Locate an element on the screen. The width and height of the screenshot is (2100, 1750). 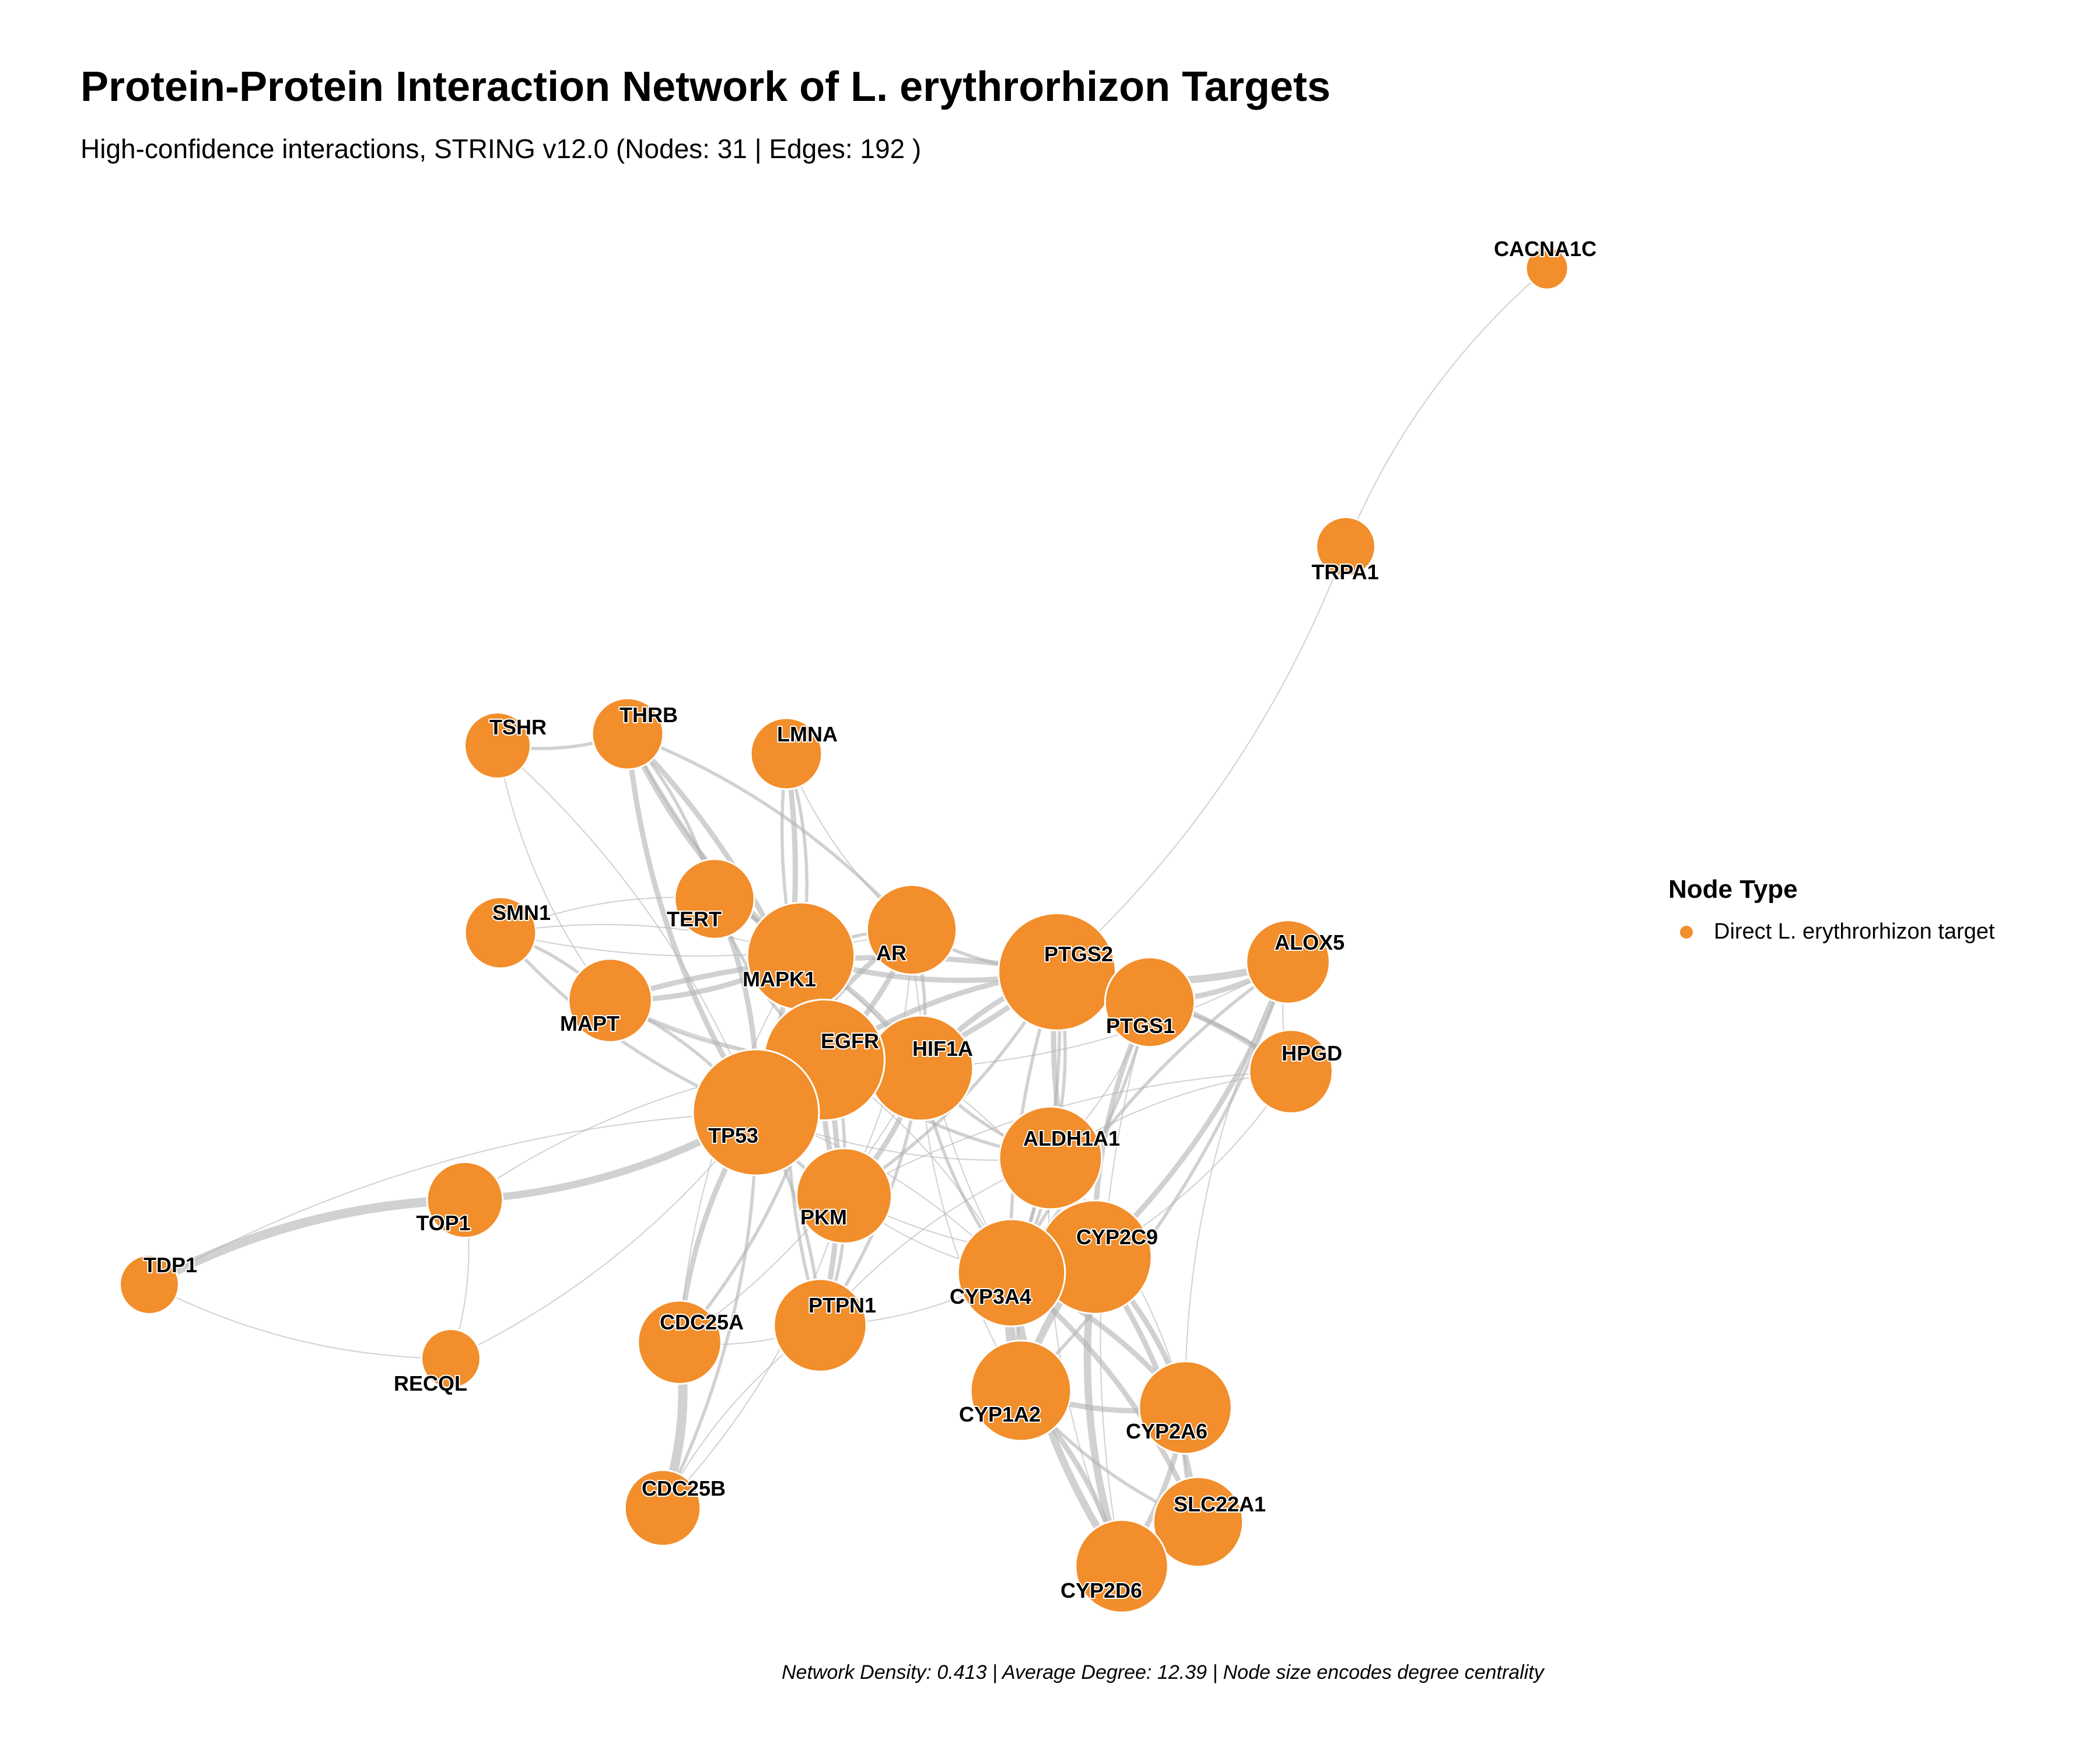
node-PTGS1 is located at coordinates (1150, 1002).